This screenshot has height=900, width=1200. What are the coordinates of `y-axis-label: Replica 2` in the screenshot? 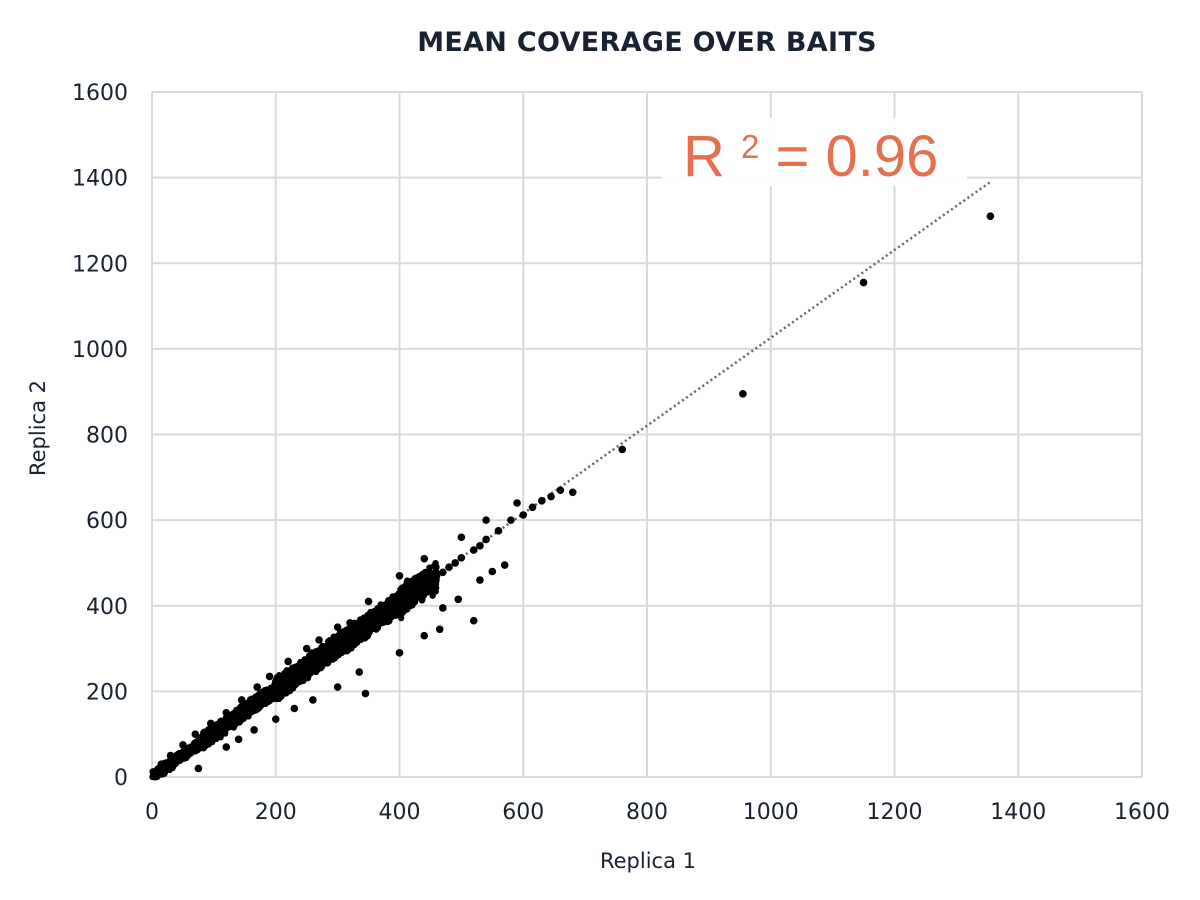 It's located at (38, 428).